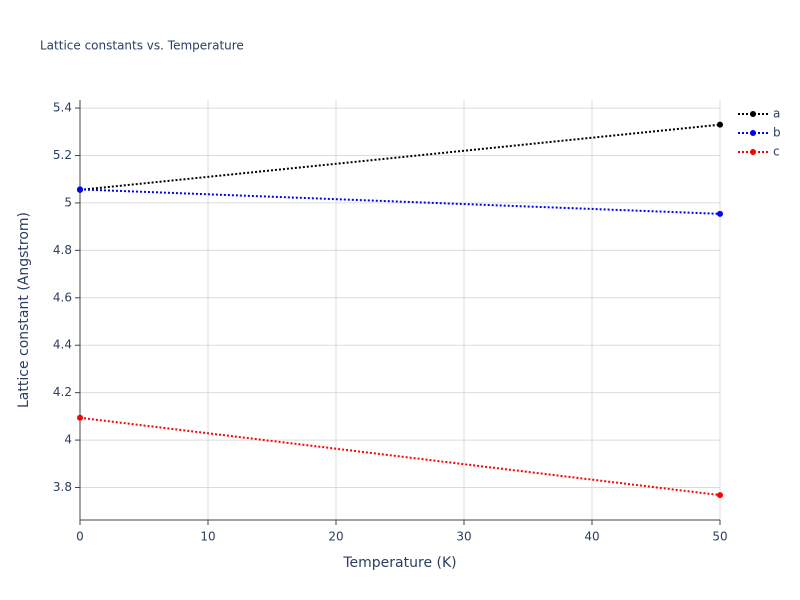 This screenshot has width=800, height=600. Describe the element at coordinates (777, 133) in the screenshot. I see `legend-label: b` at that location.